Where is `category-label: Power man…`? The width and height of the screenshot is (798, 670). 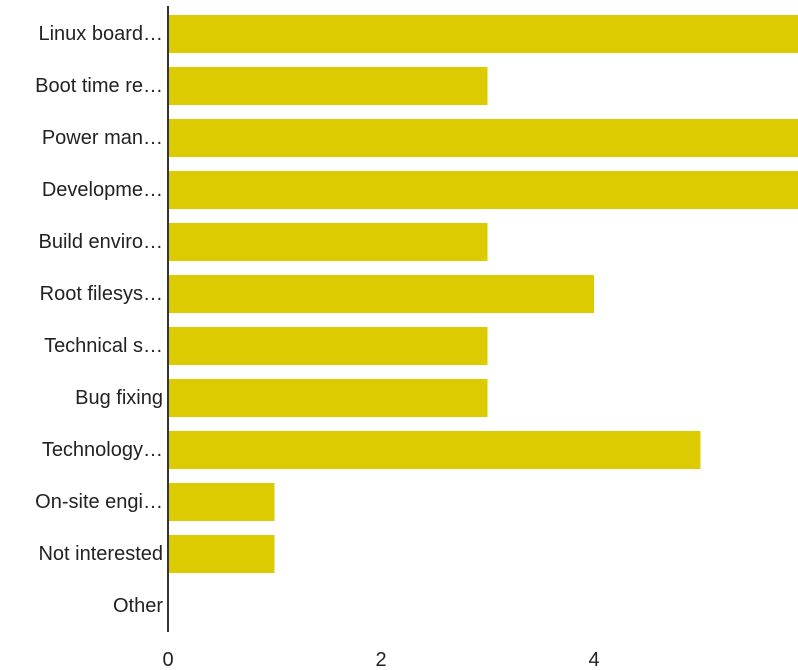
category-label: Power man… is located at coordinates (102, 138).